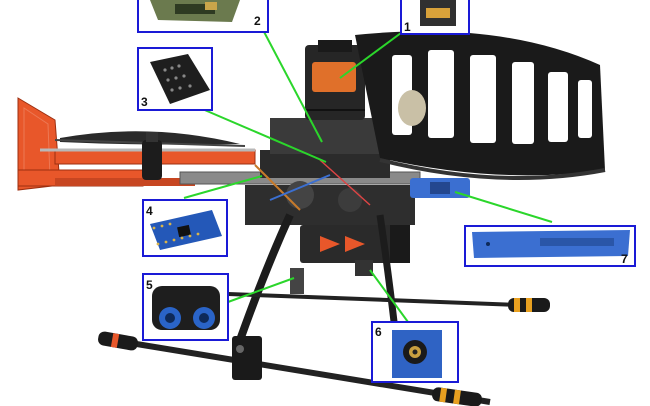 The image size is (650, 406). I want to click on callout-3-number: 3, so click(144, 102).